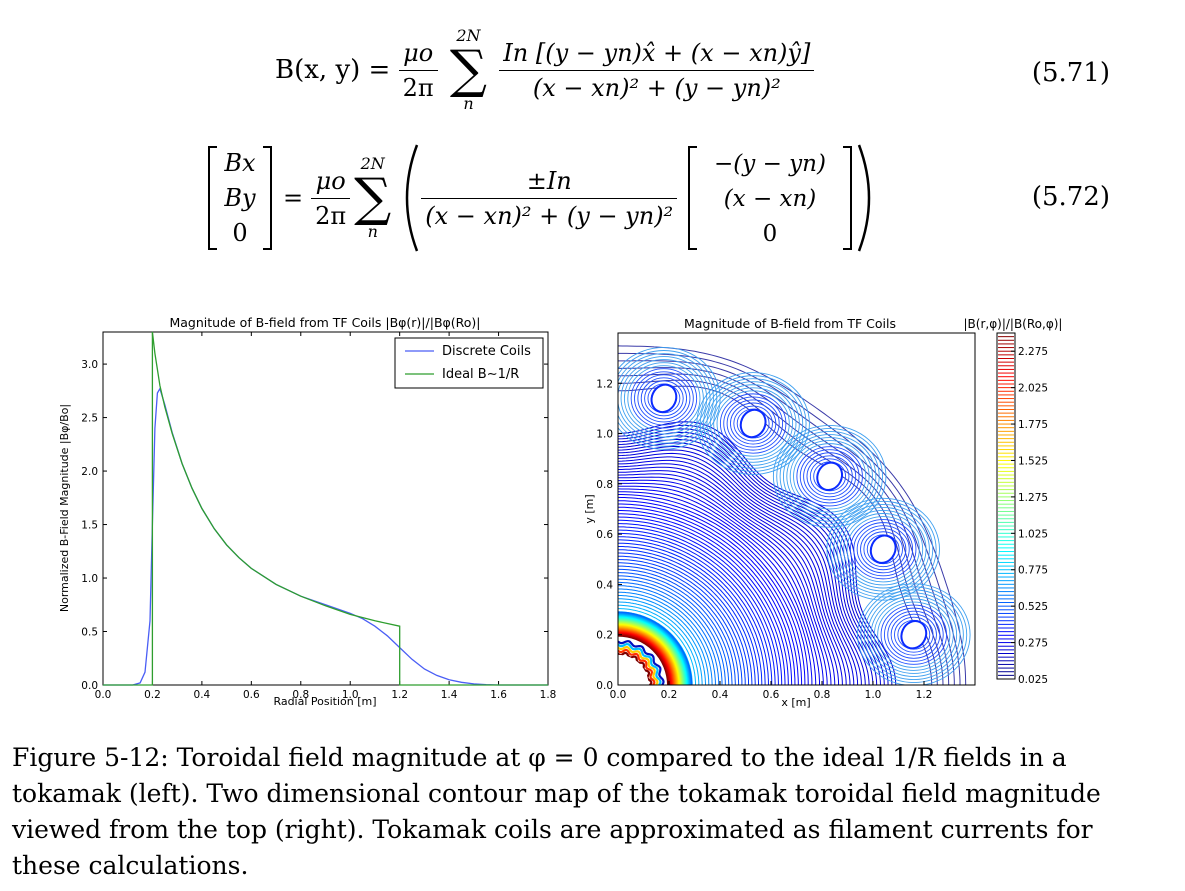  I want to click on legend: Discrete Coils Ideal B∼1/R, so click(469, 363).